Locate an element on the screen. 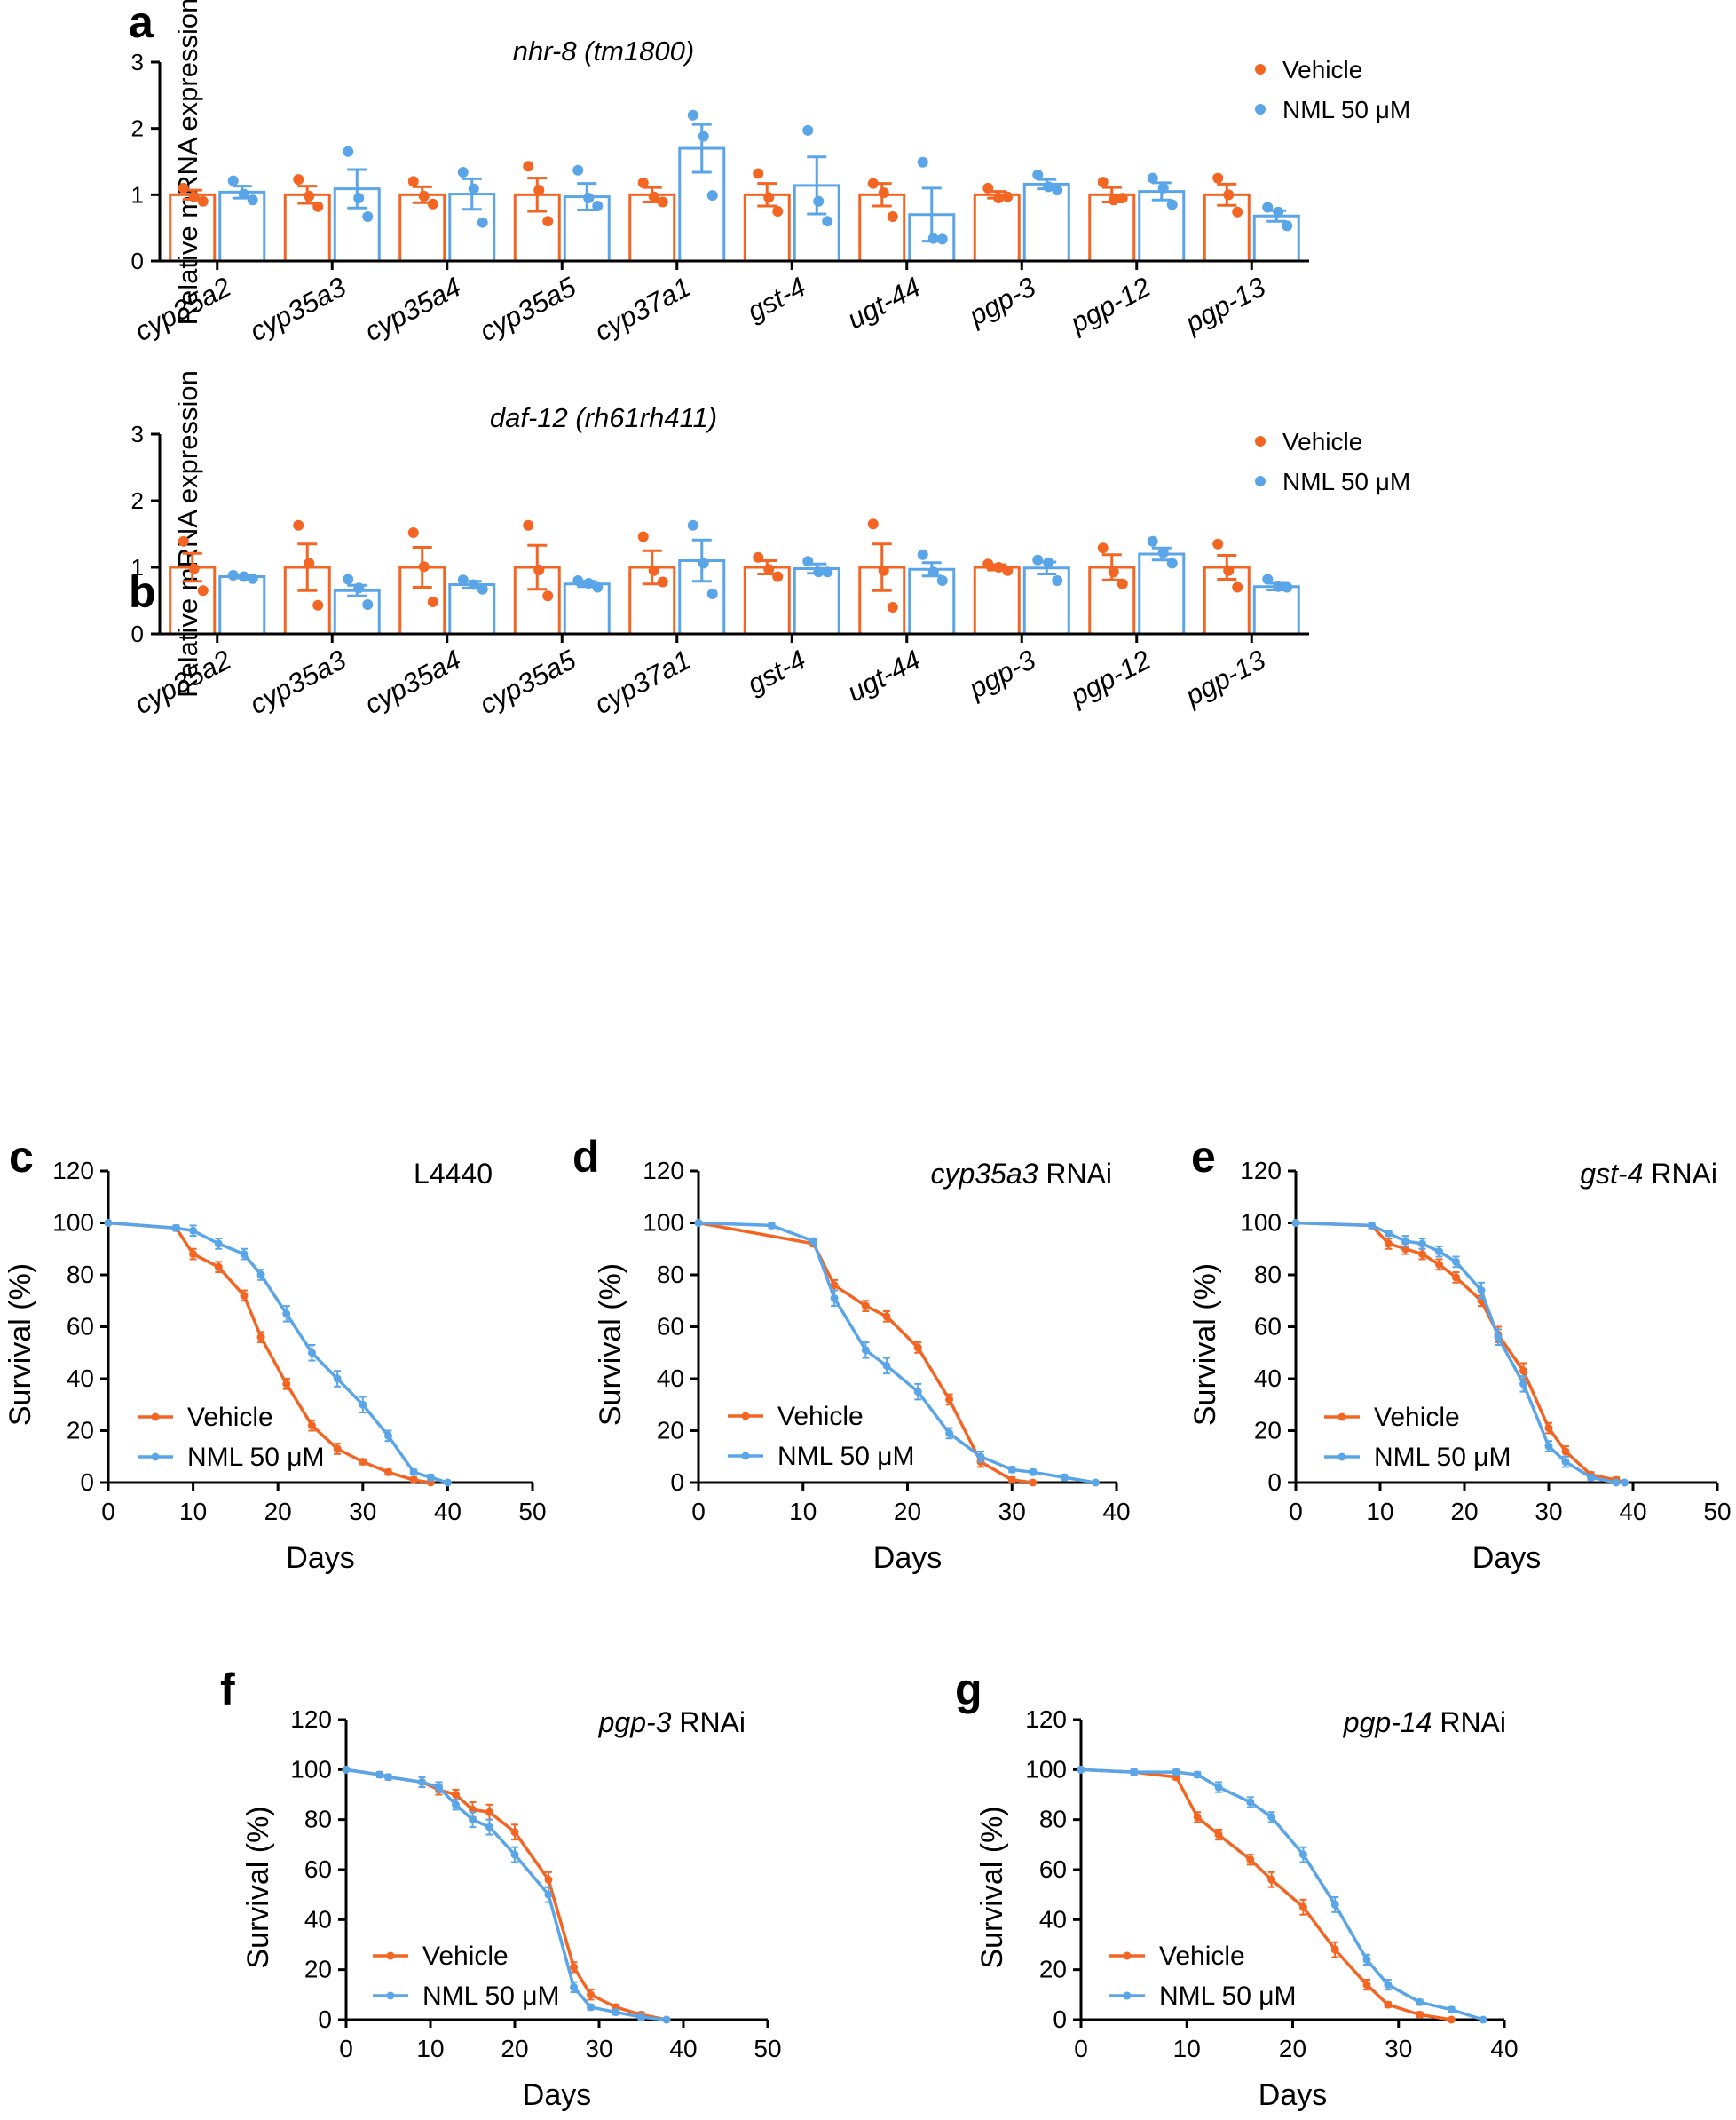  x-tick-label: 40 is located at coordinates (1116, 1512).